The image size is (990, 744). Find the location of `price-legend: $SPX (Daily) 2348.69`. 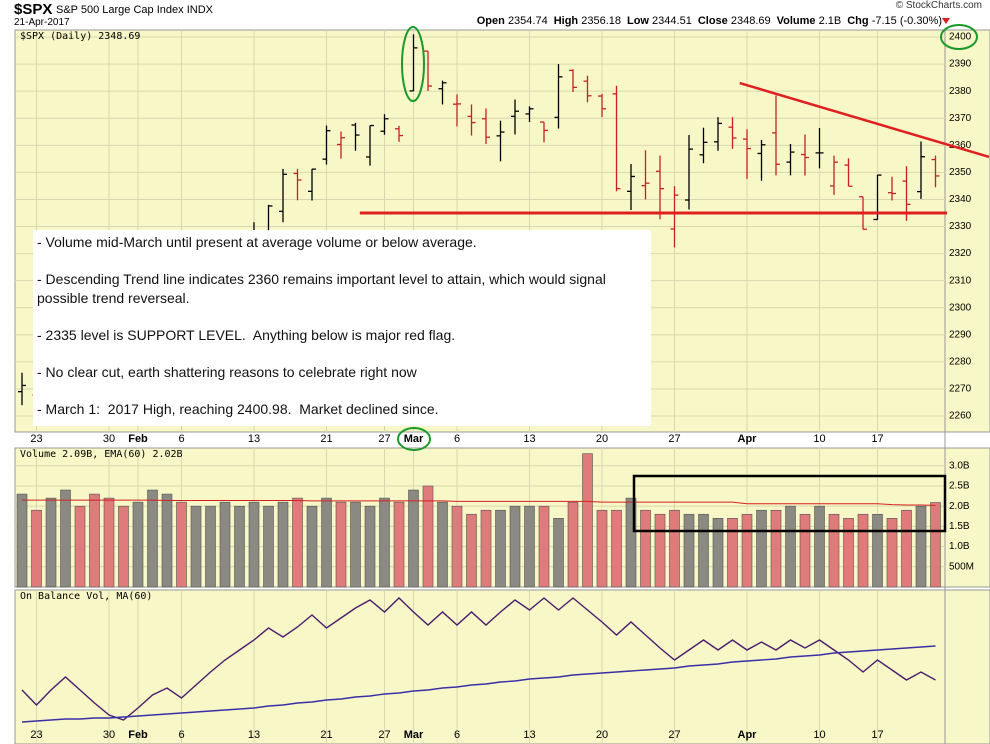

price-legend: $SPX (Daily) 2348.69 is located at coordinates (80, 36).